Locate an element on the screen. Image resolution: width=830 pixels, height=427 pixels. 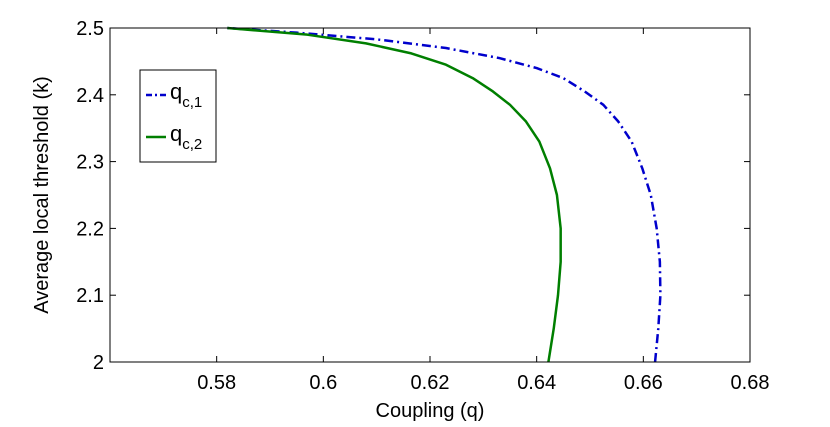
y-tick-label: 2.1 is located at coordinates (90, 296).